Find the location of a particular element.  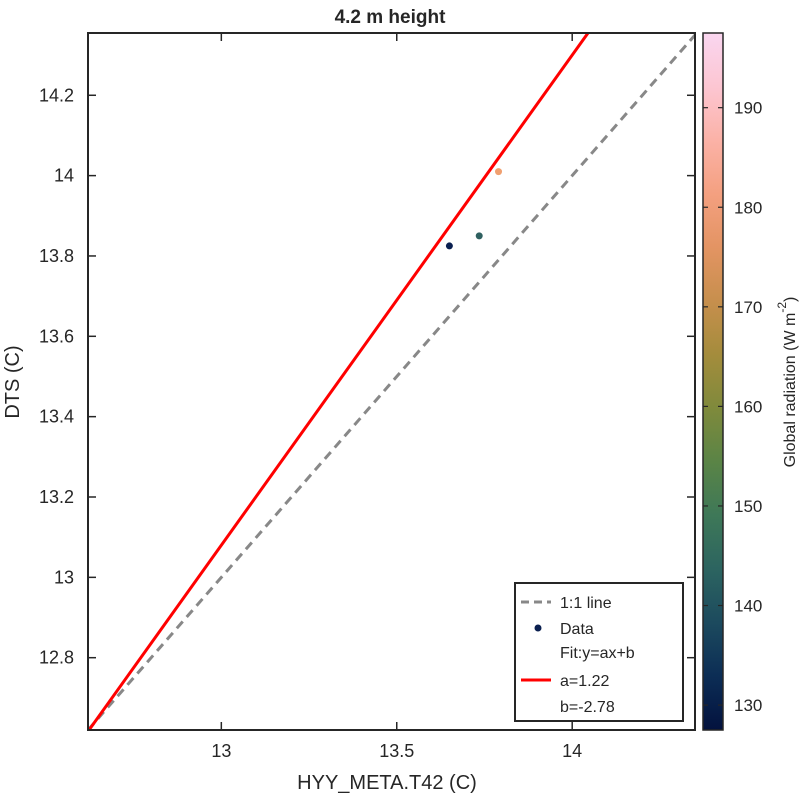

colorbar-tick-label: 170 is located at coordinates (748, 307).